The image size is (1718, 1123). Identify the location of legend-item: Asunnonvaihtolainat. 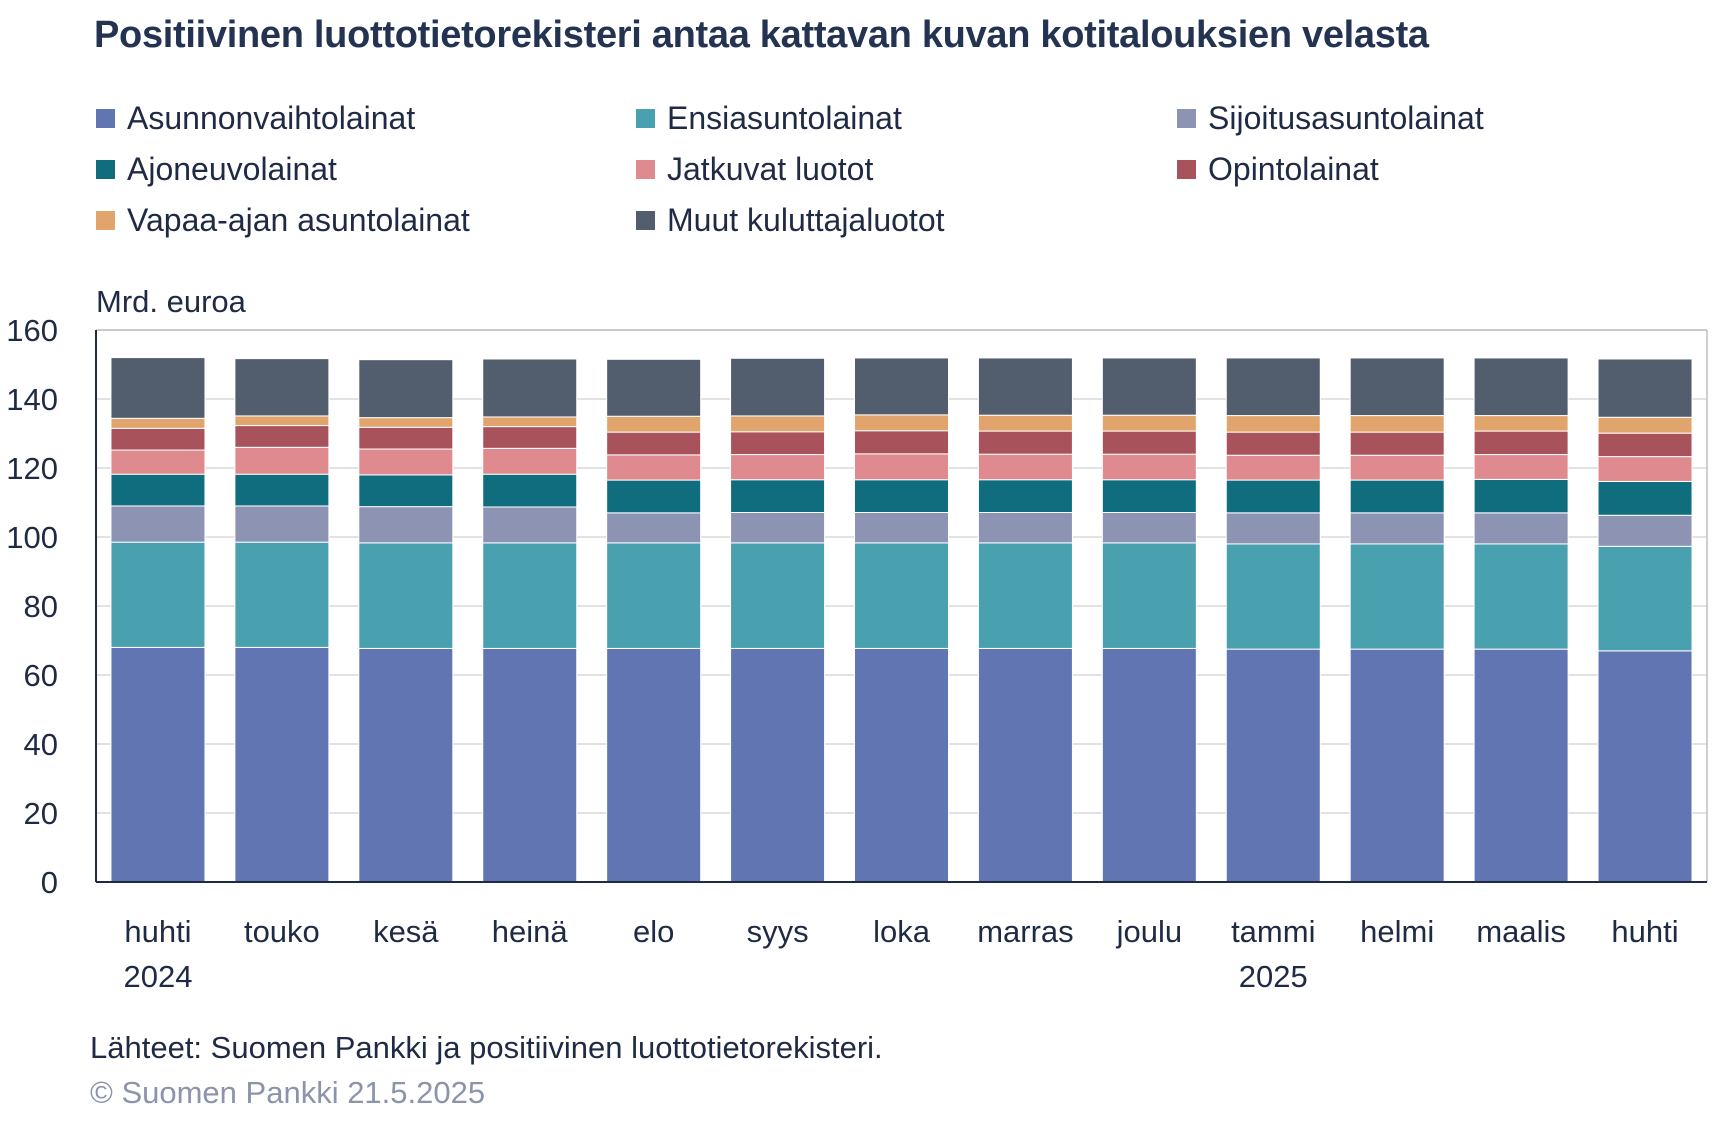
(255, 118).